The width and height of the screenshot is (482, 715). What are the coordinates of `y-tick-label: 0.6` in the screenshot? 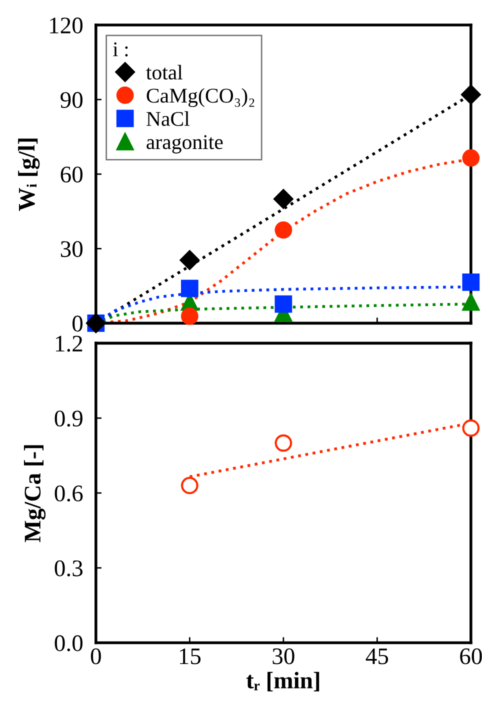 It's located at (68, 493).